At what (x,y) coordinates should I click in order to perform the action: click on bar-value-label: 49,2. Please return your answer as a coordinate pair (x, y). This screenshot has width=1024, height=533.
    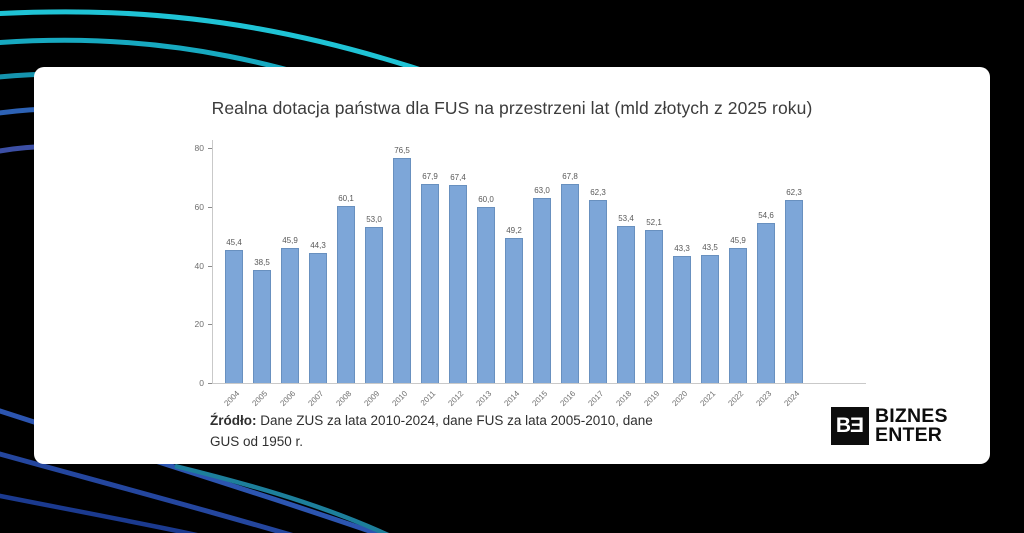
    Looking at the image, I should click on (514, 231).